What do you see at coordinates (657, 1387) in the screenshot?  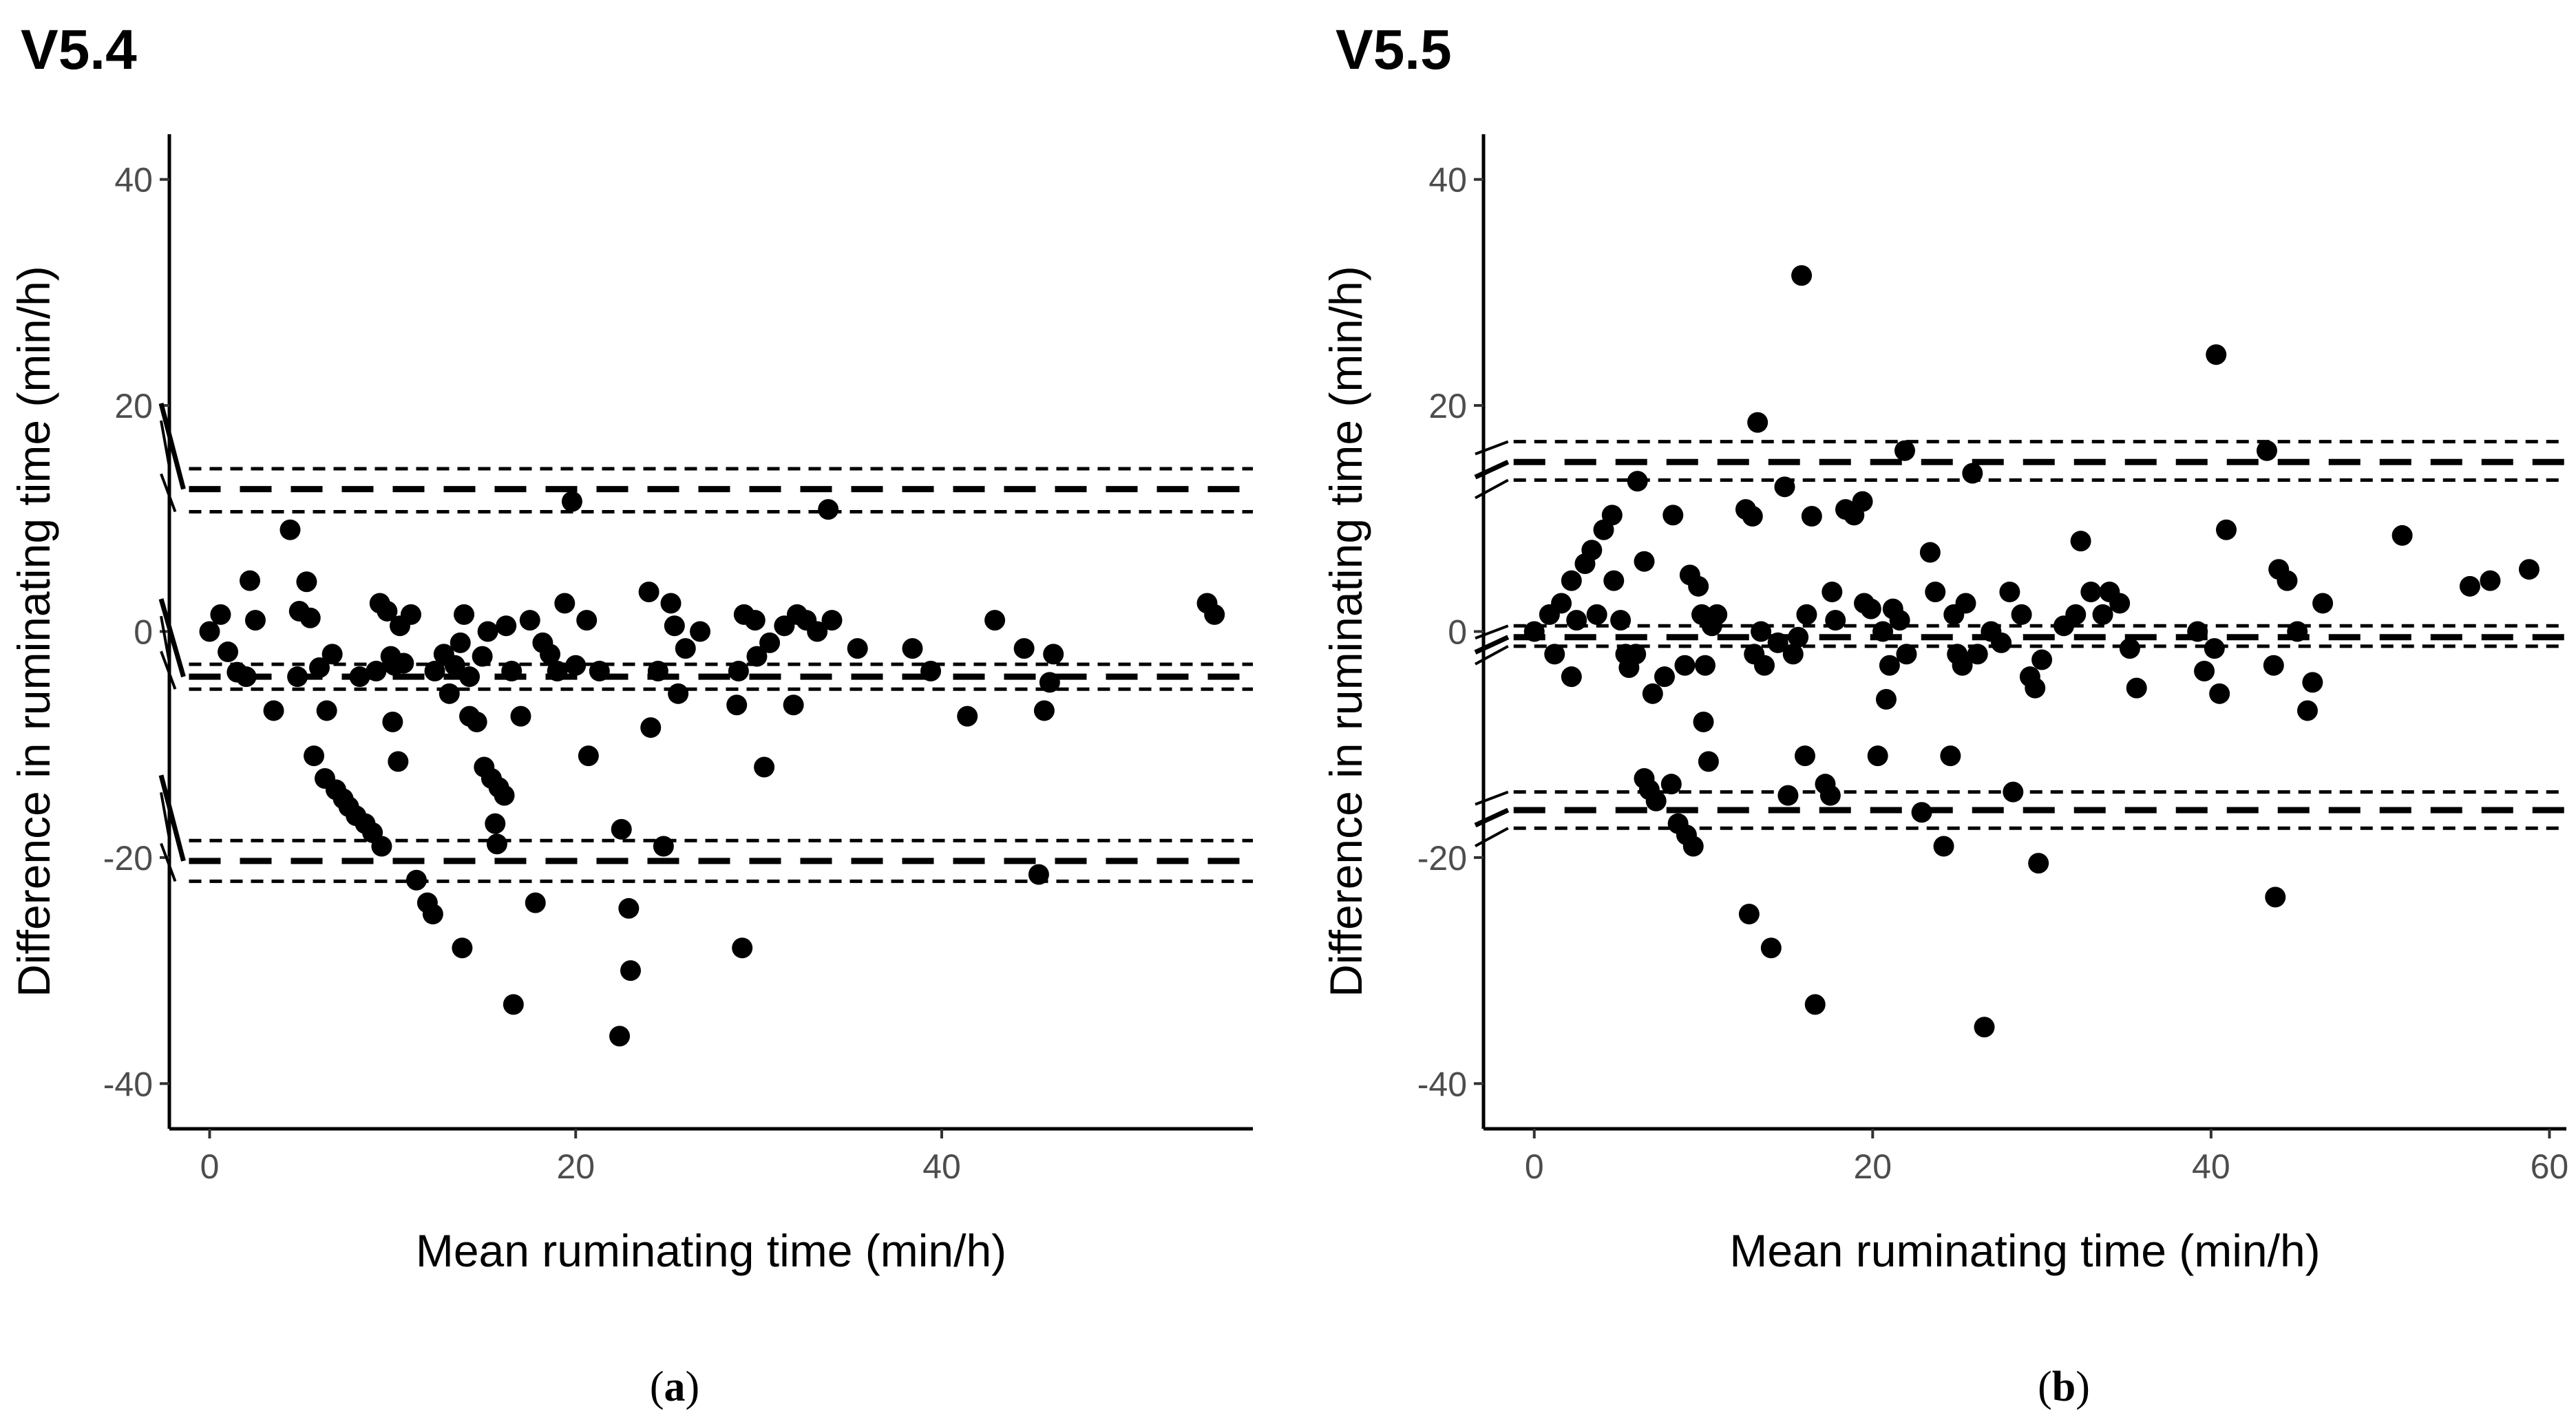 I see `caption-open-paren: (` at bounding box center [657, 1387].